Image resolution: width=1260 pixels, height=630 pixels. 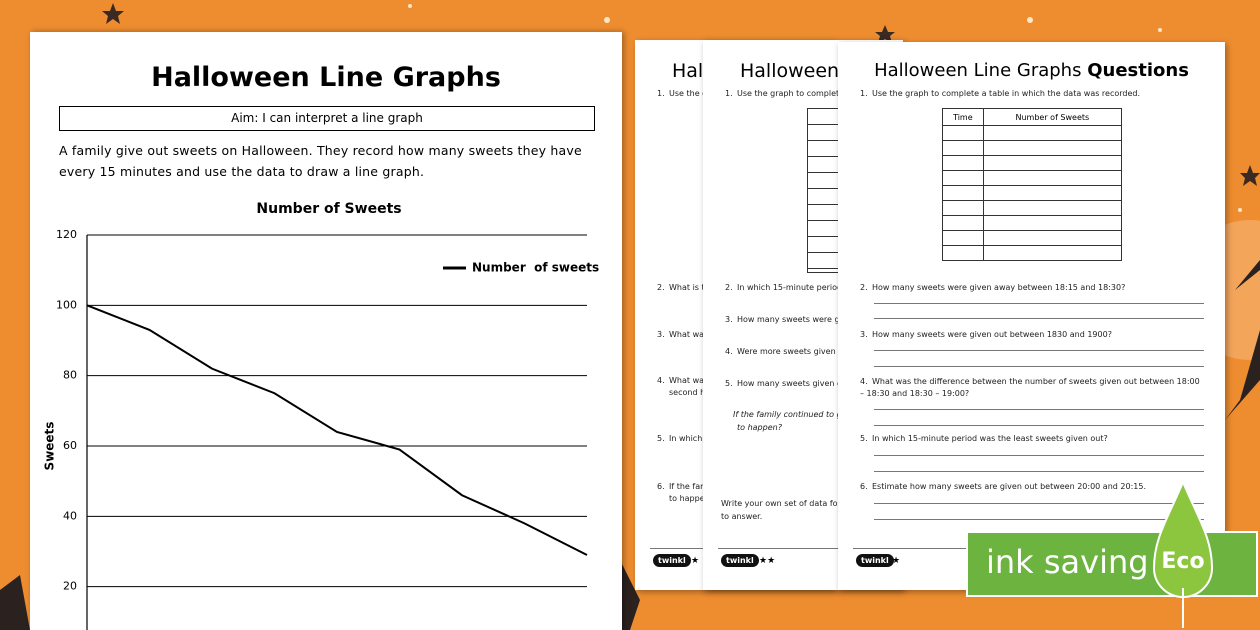 I want to click on question: 2. What is t, so click(x=681, y=287).